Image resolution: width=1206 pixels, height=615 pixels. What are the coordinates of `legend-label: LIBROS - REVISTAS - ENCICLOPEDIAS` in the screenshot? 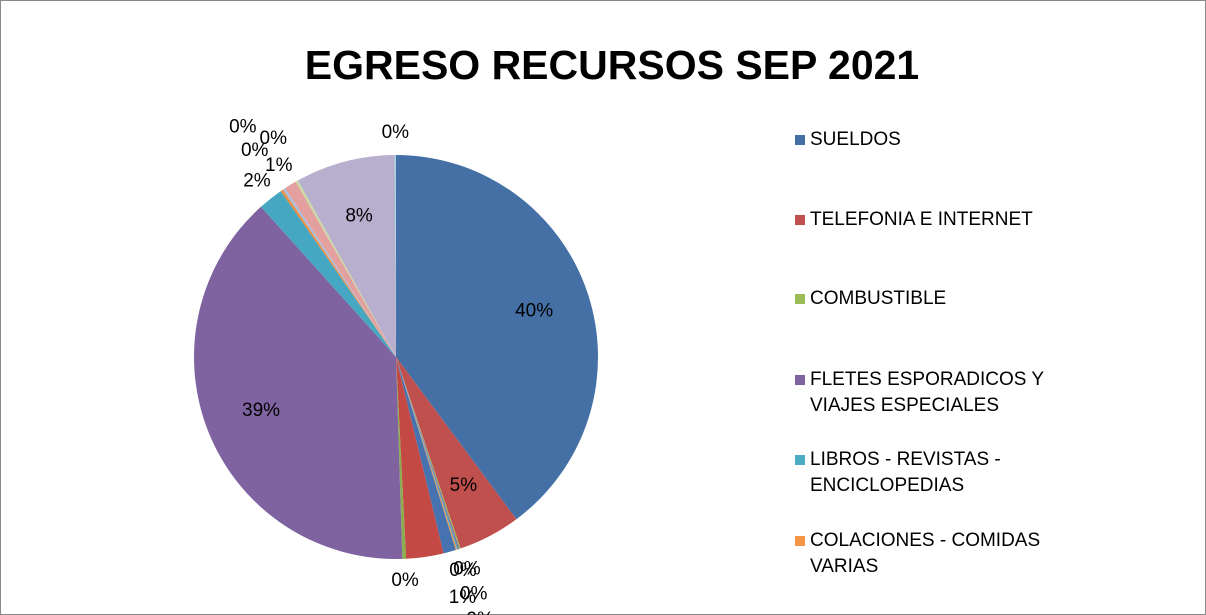 It's located at (905, 472).